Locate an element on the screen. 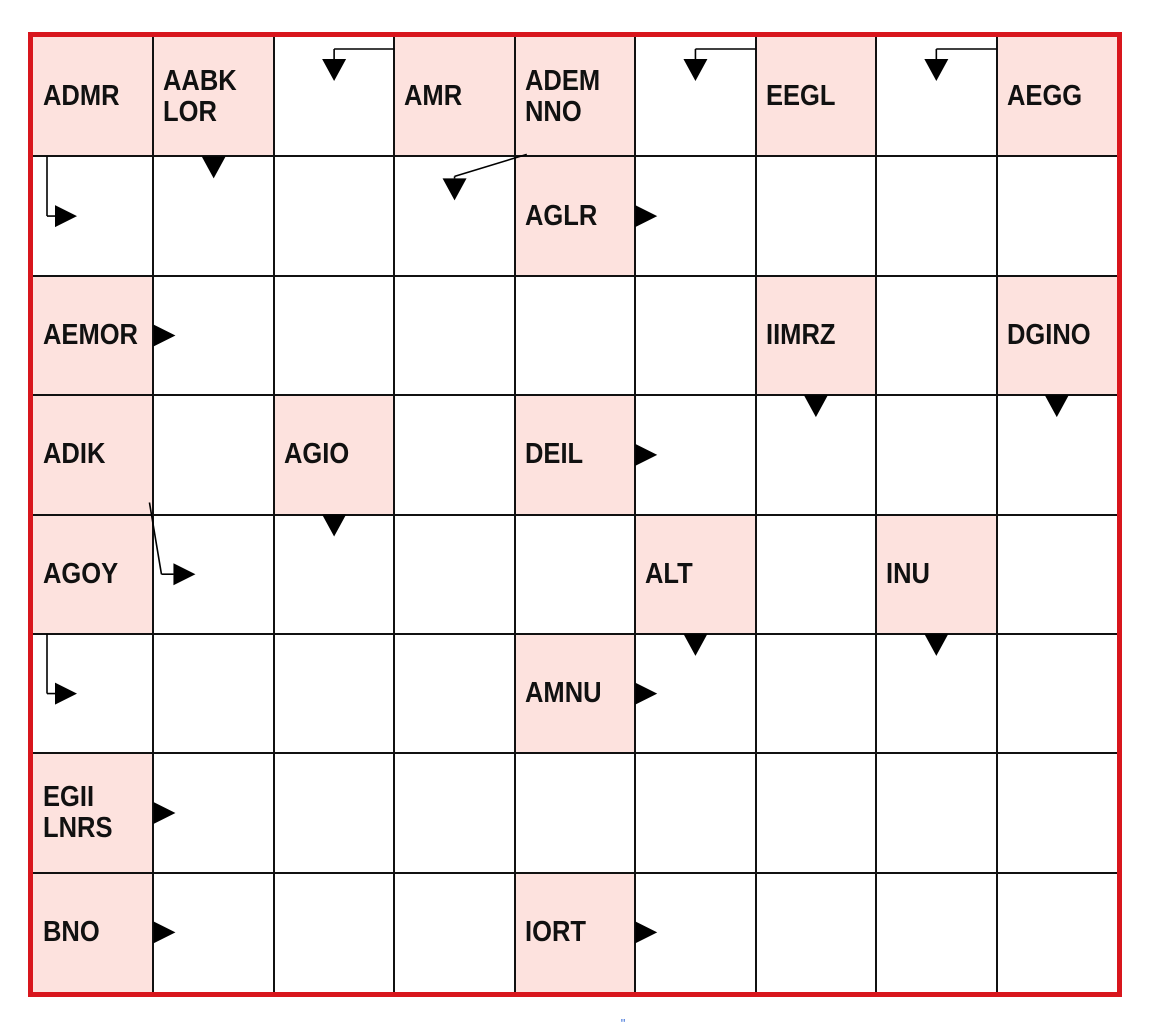 Image resolution: width=1160 pixels, height=1031 pixels. clue-letters: DGINO is located at coordinates (1048, 334).